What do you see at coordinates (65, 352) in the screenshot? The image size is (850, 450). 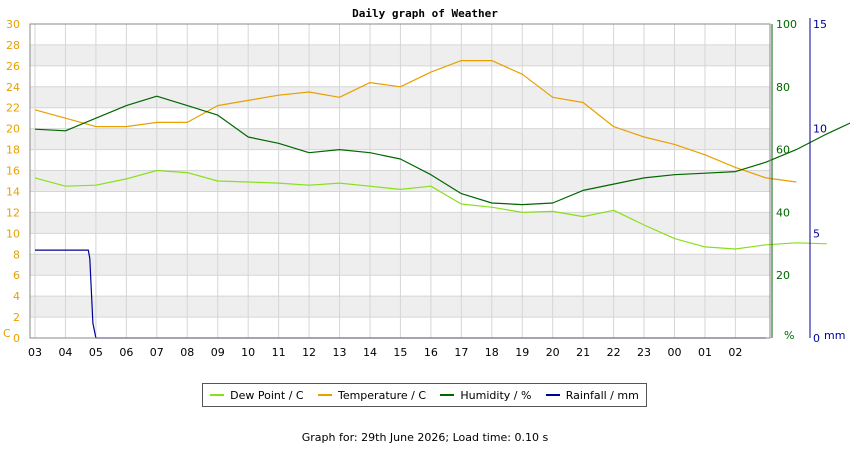 I see `x-tick-label: 04` at bounding box center [65, 352].